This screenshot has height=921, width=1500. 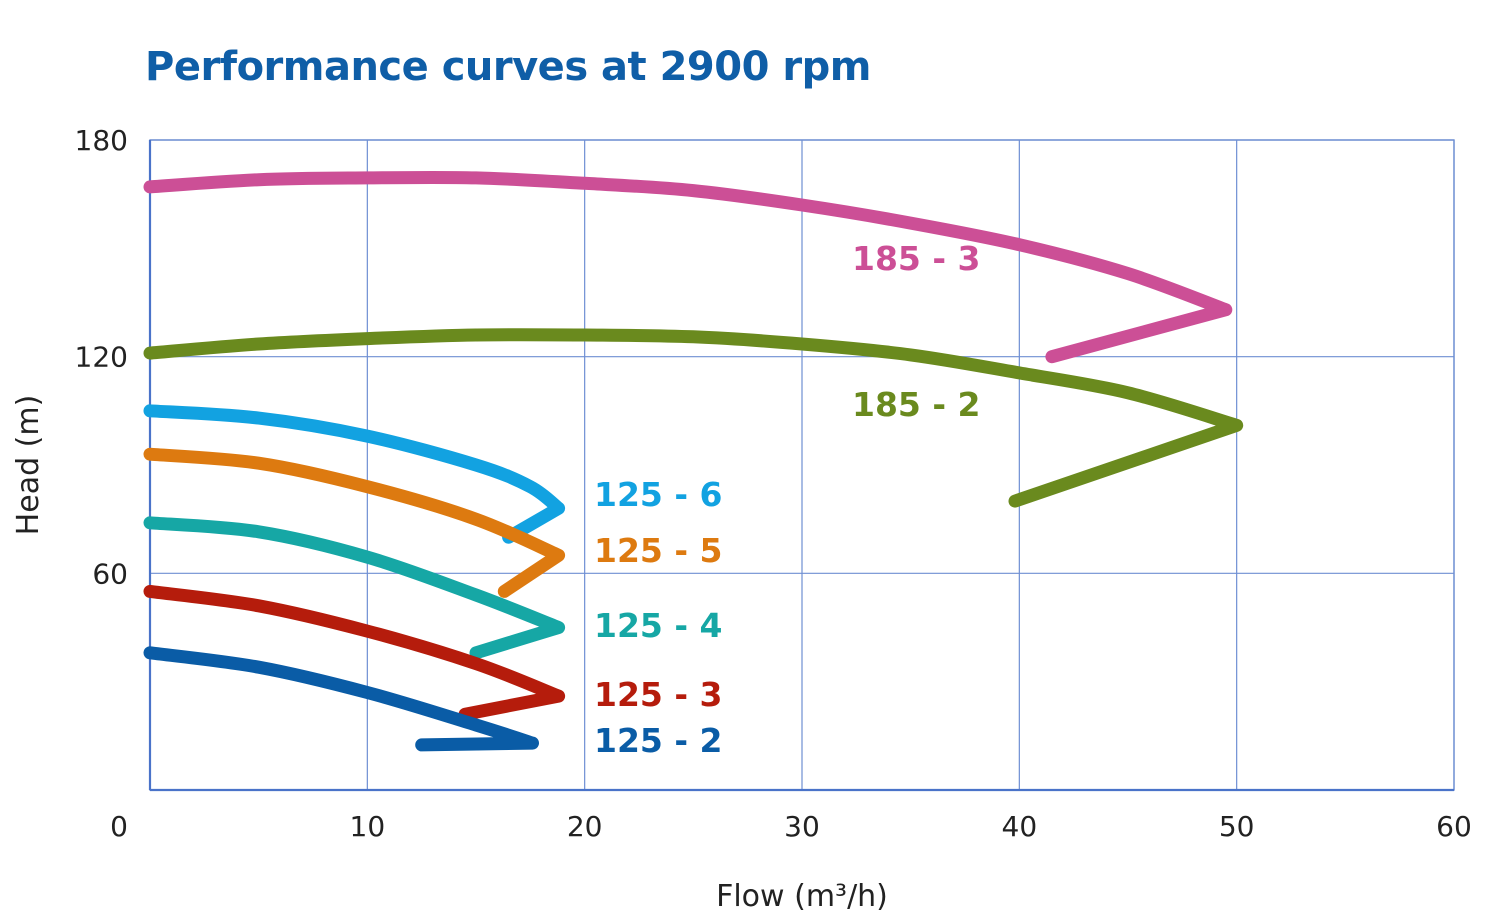 What do you see at coordinates (658, 625) in the screenshot?
I see `series-label-125-4: 125 - 4` at bounding box center [658, 625].